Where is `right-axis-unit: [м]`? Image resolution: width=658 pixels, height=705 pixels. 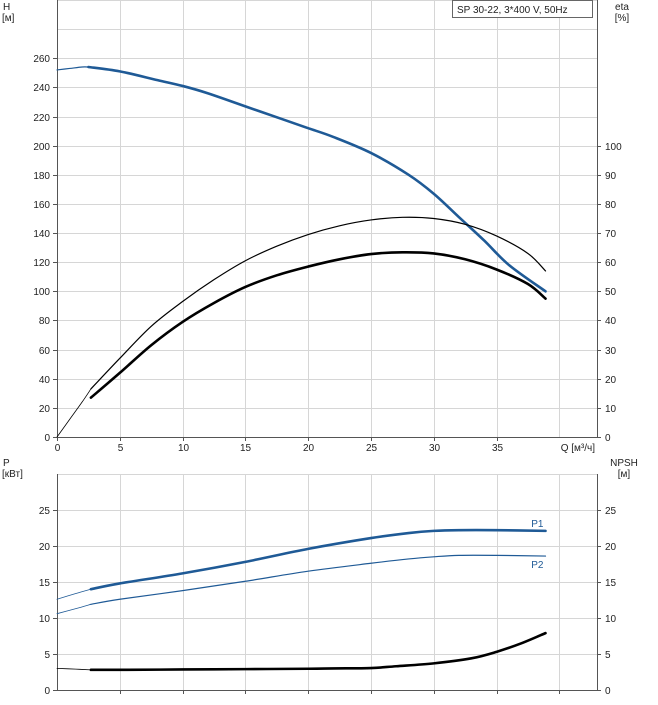 right-axis-unit: [м] is located at coordinates (624, 474).